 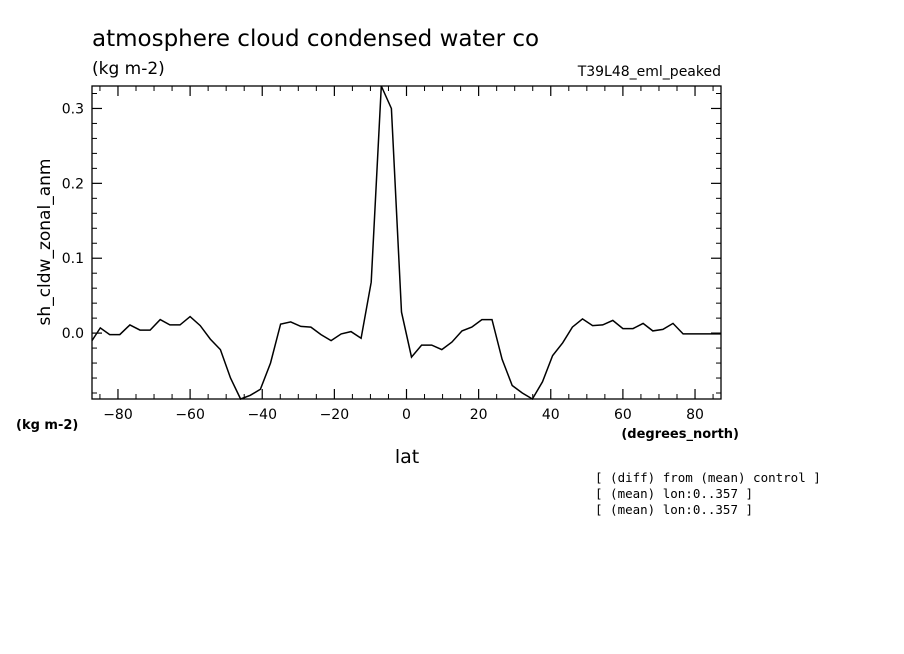 What do you see at coordinates (315, 39) in the screenshot?
I see `chart-title: atmosphere cloud condensed water co` at bounding box center [315, 39].